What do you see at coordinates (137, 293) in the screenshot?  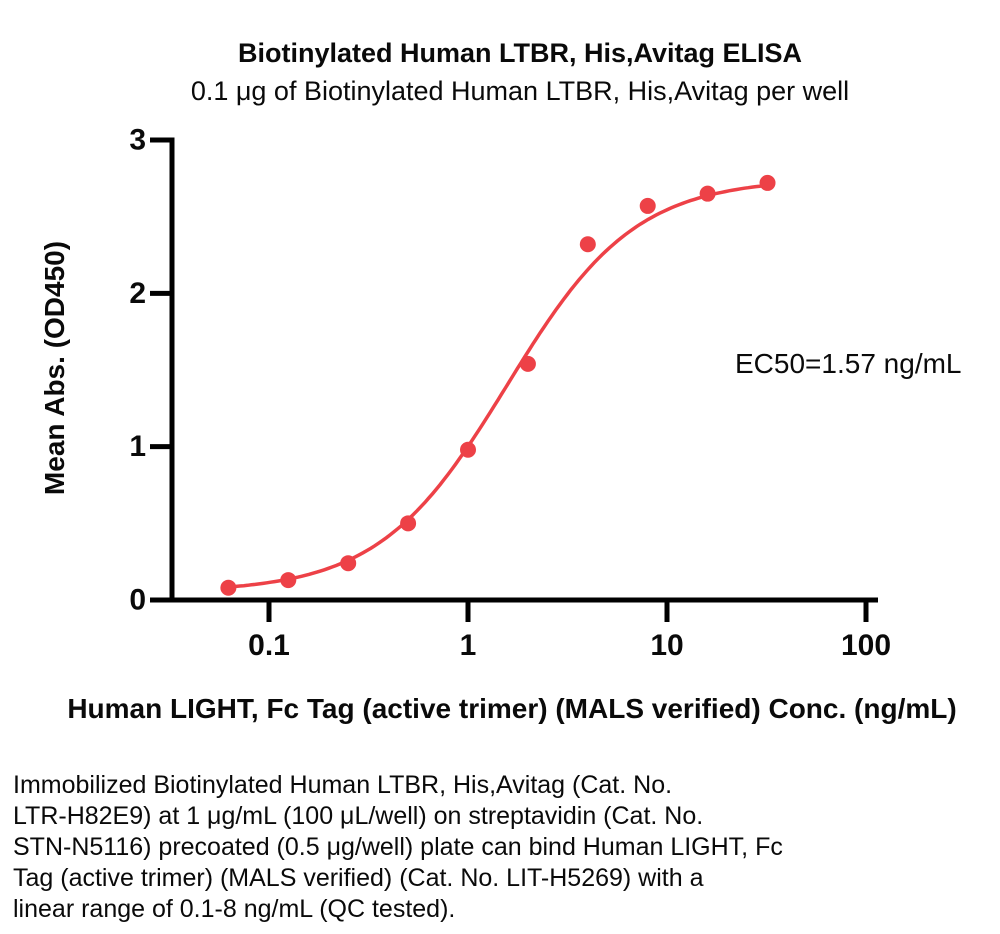 I see `y-tick-label: 2` at bounding box center [137, 293].